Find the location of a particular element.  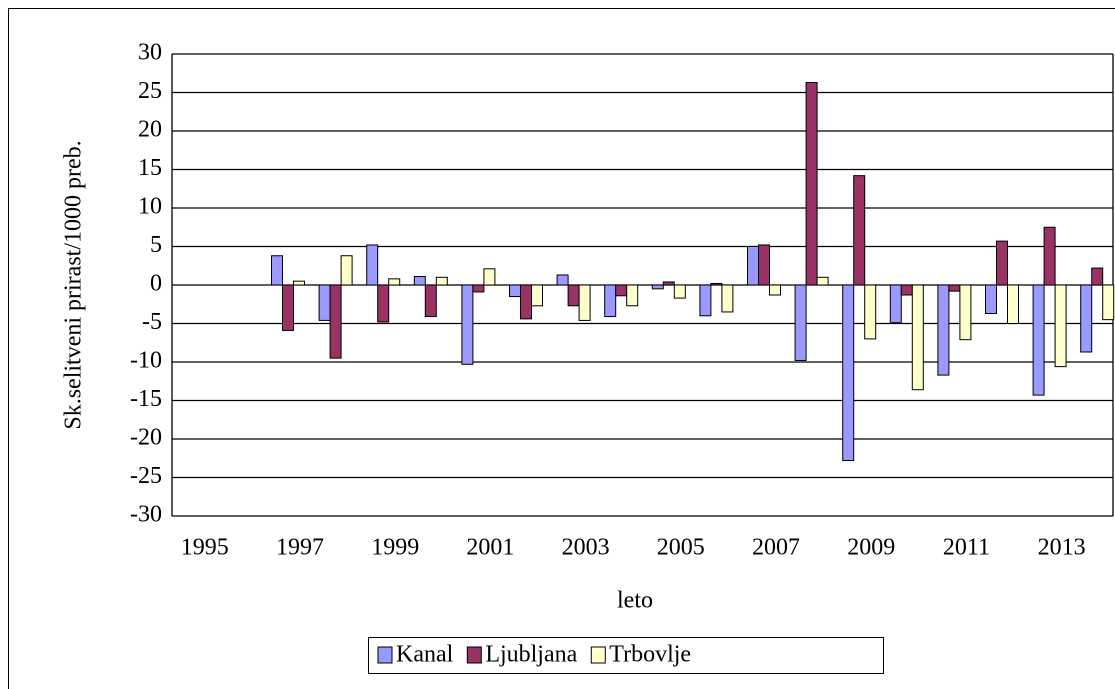

y-tick-label: -25 is located at coordinates (146, 476).